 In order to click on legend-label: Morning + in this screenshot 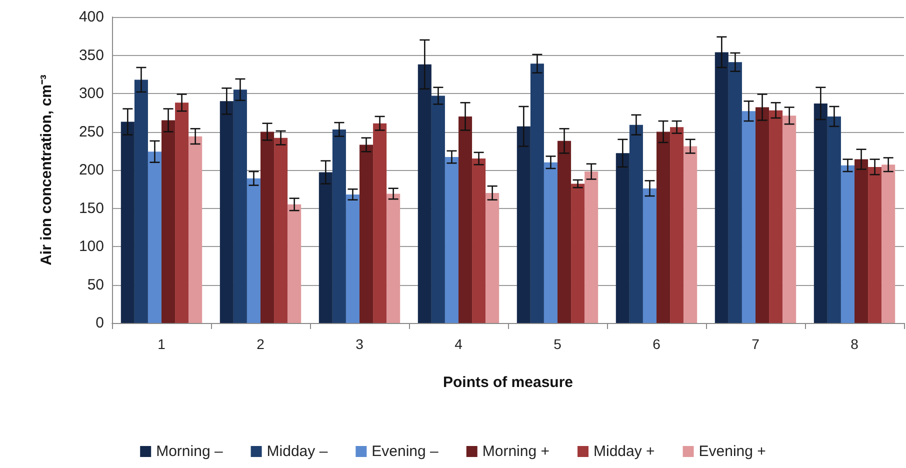, I will do `click(516, 451)`.